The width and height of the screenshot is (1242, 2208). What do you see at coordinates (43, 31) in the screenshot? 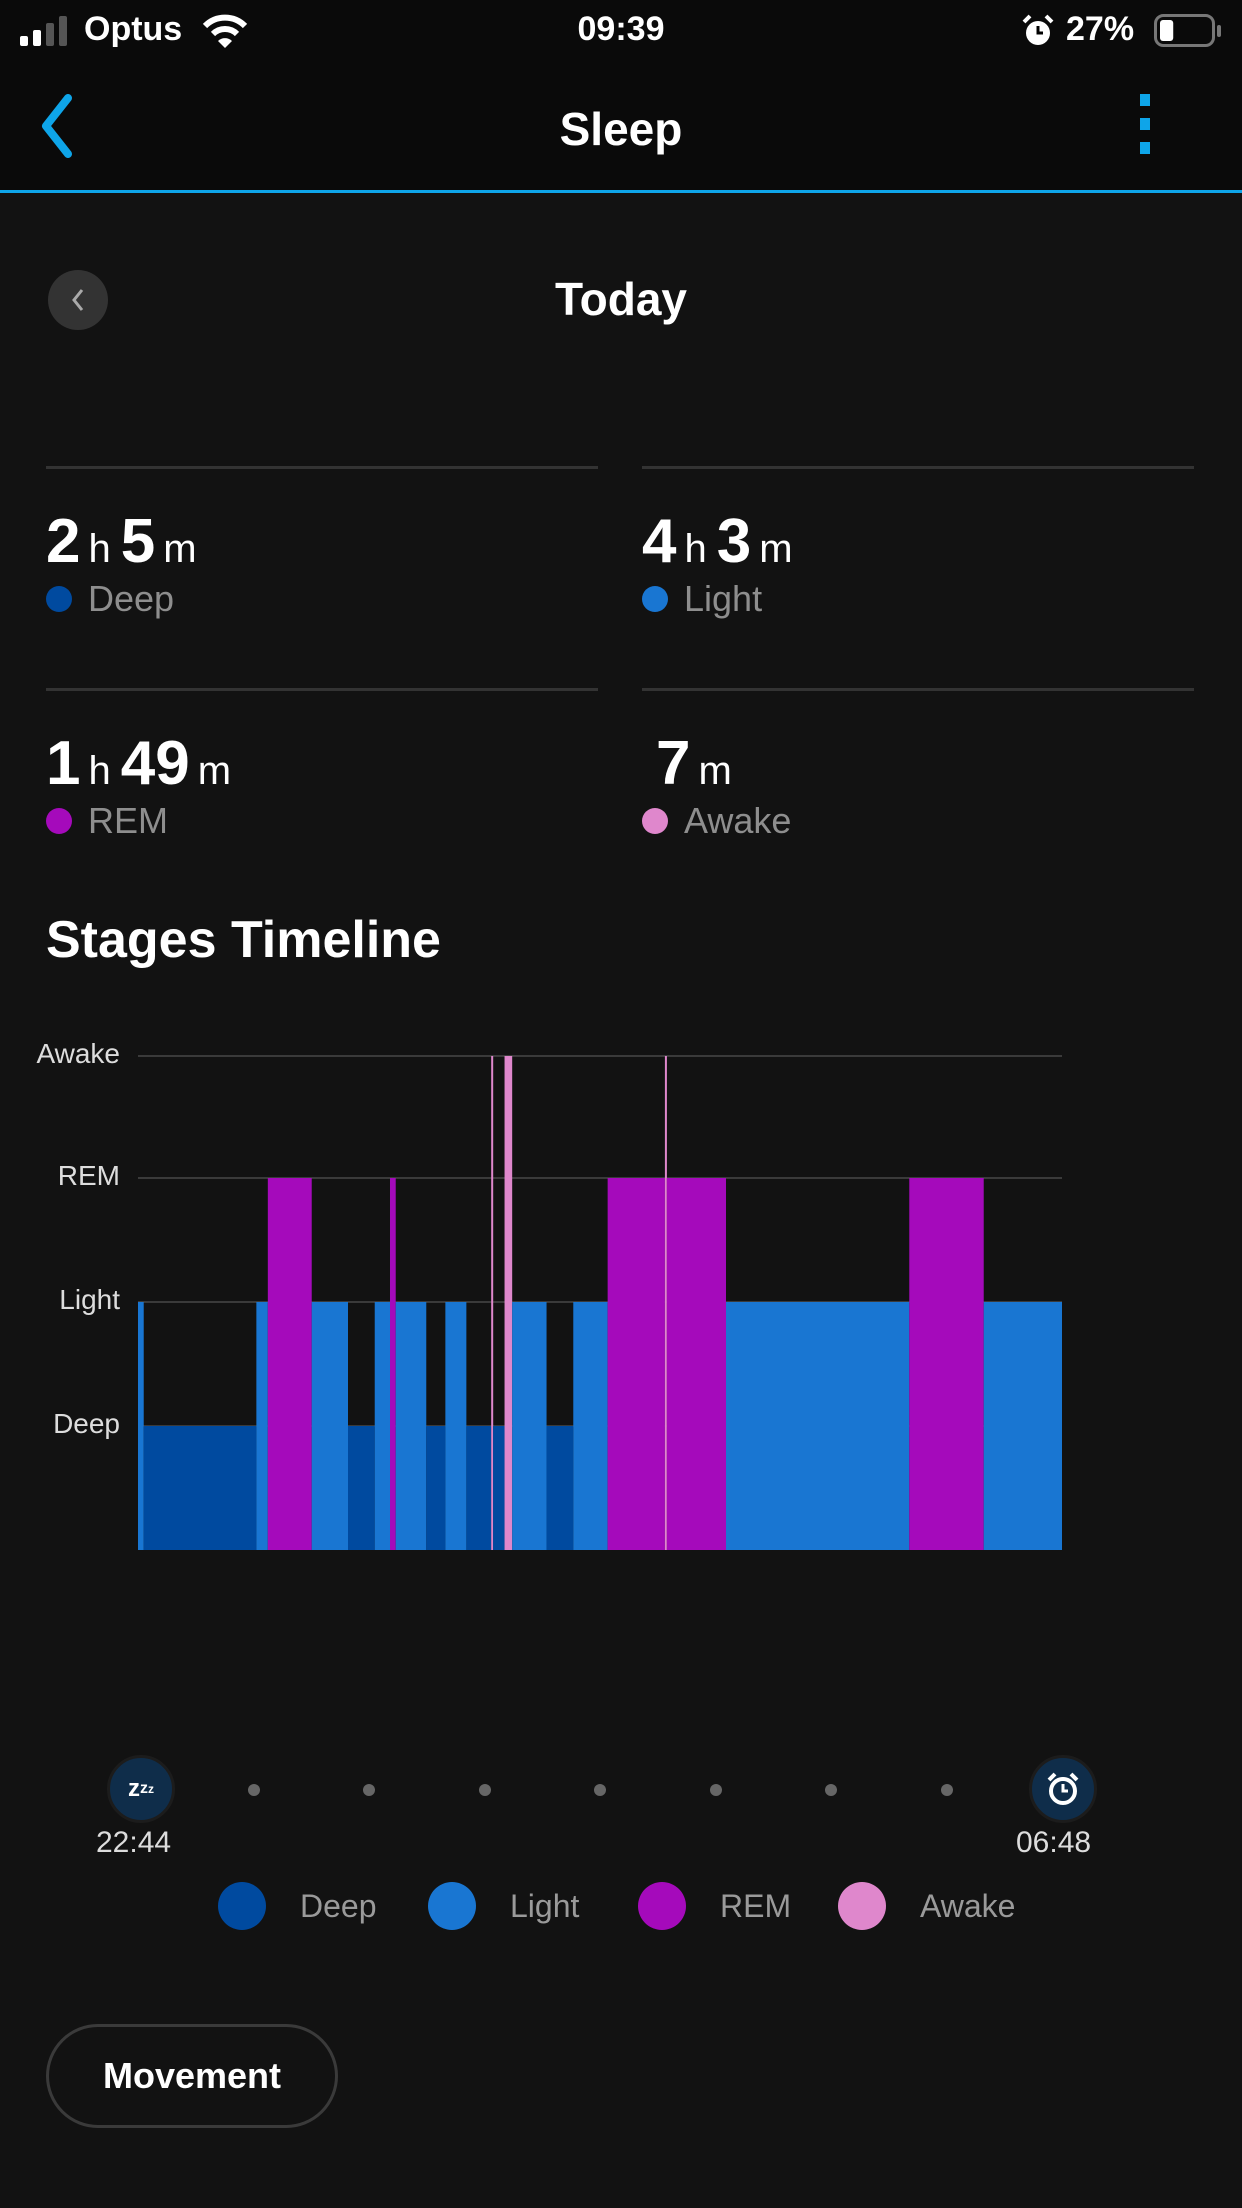
I see `signal-icon` at bounding box center [43, 31].